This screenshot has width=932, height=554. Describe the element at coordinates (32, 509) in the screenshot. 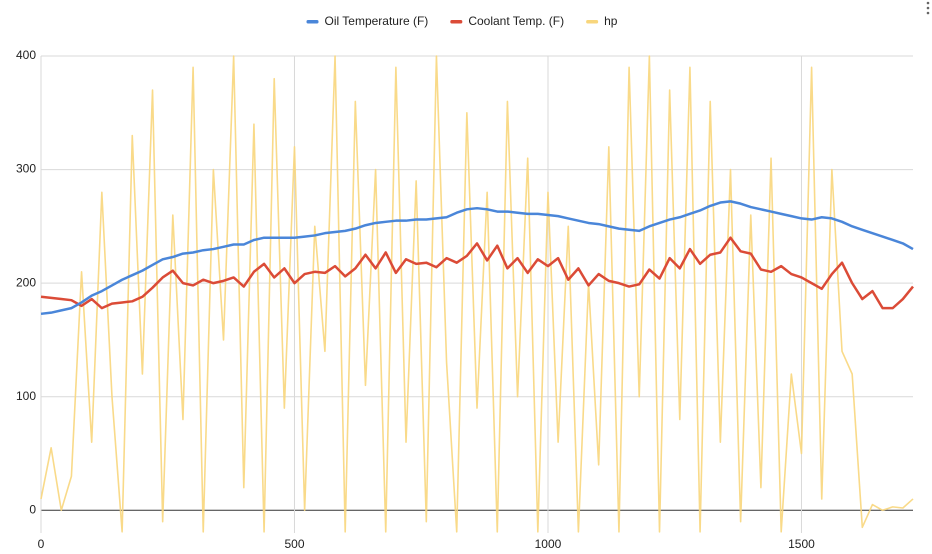

I see `y-tick-label: 0` at that location.